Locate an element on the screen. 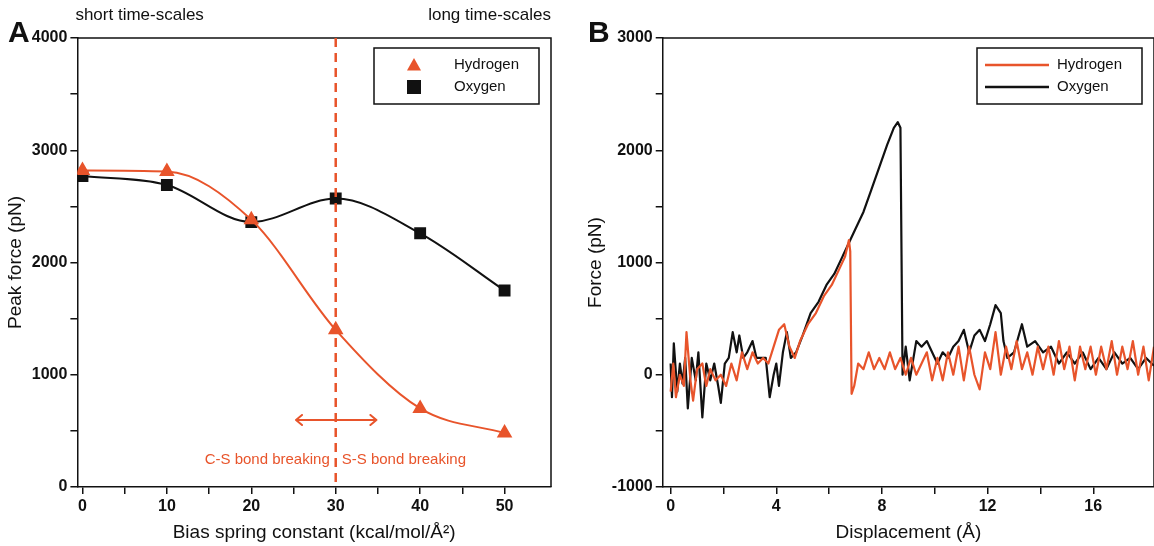  chart-title: B is located at coordinates (599, 31).